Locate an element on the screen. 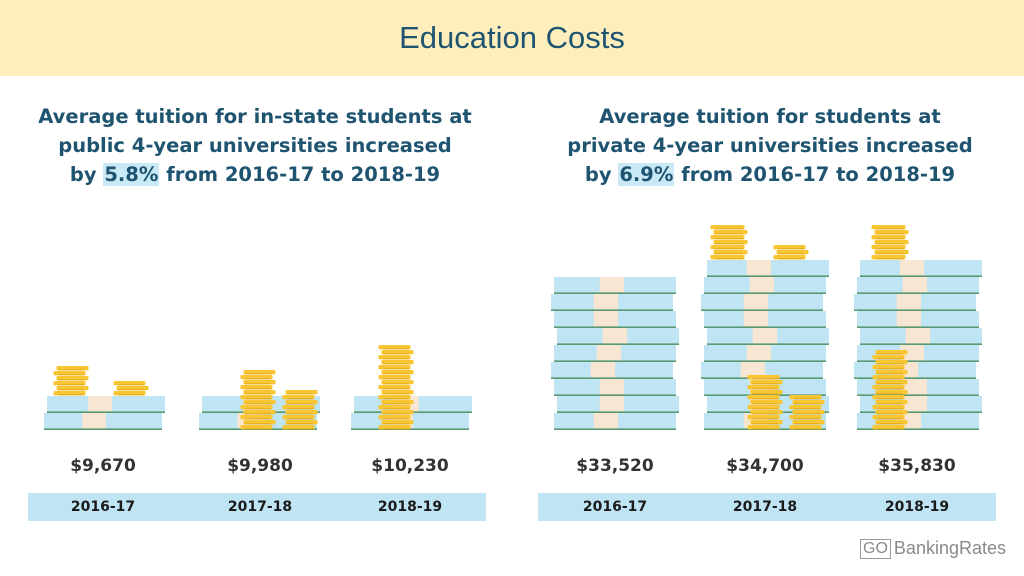 This screenshot has height=576, width=1024. right-category-label: 2016-17 is located at coordinates (615, 507).